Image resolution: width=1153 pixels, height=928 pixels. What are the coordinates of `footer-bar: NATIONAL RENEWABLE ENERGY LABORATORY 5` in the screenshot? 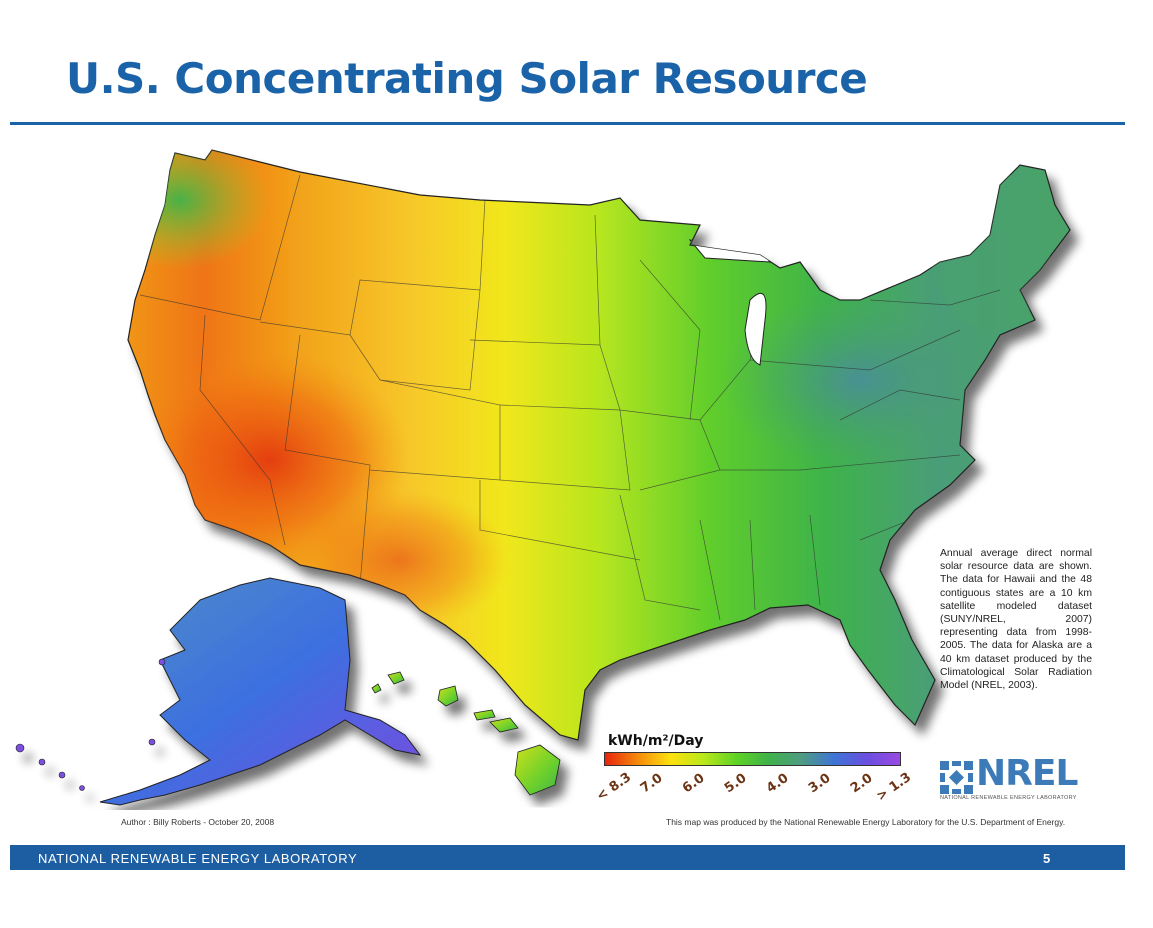 It's located at (567, 857).